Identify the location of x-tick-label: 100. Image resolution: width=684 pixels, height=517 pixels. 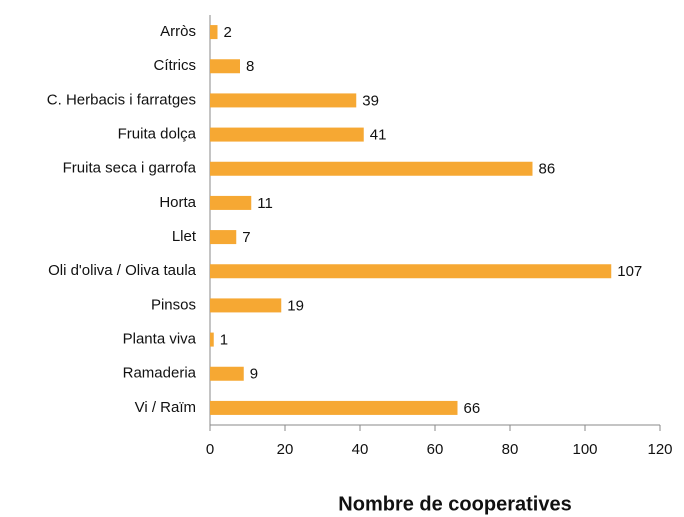
(584, 449).